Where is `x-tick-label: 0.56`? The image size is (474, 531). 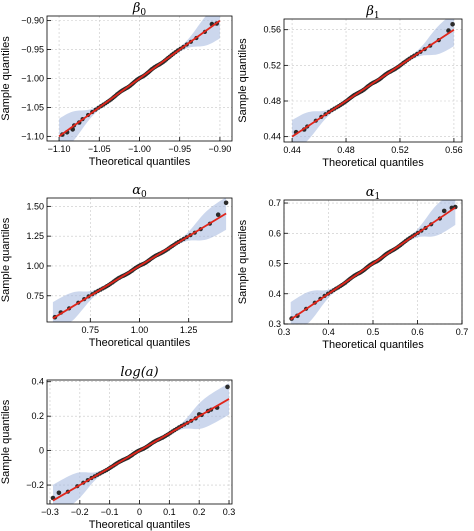
x-tick-label: 0.56 is located at coordinates (454, 150).